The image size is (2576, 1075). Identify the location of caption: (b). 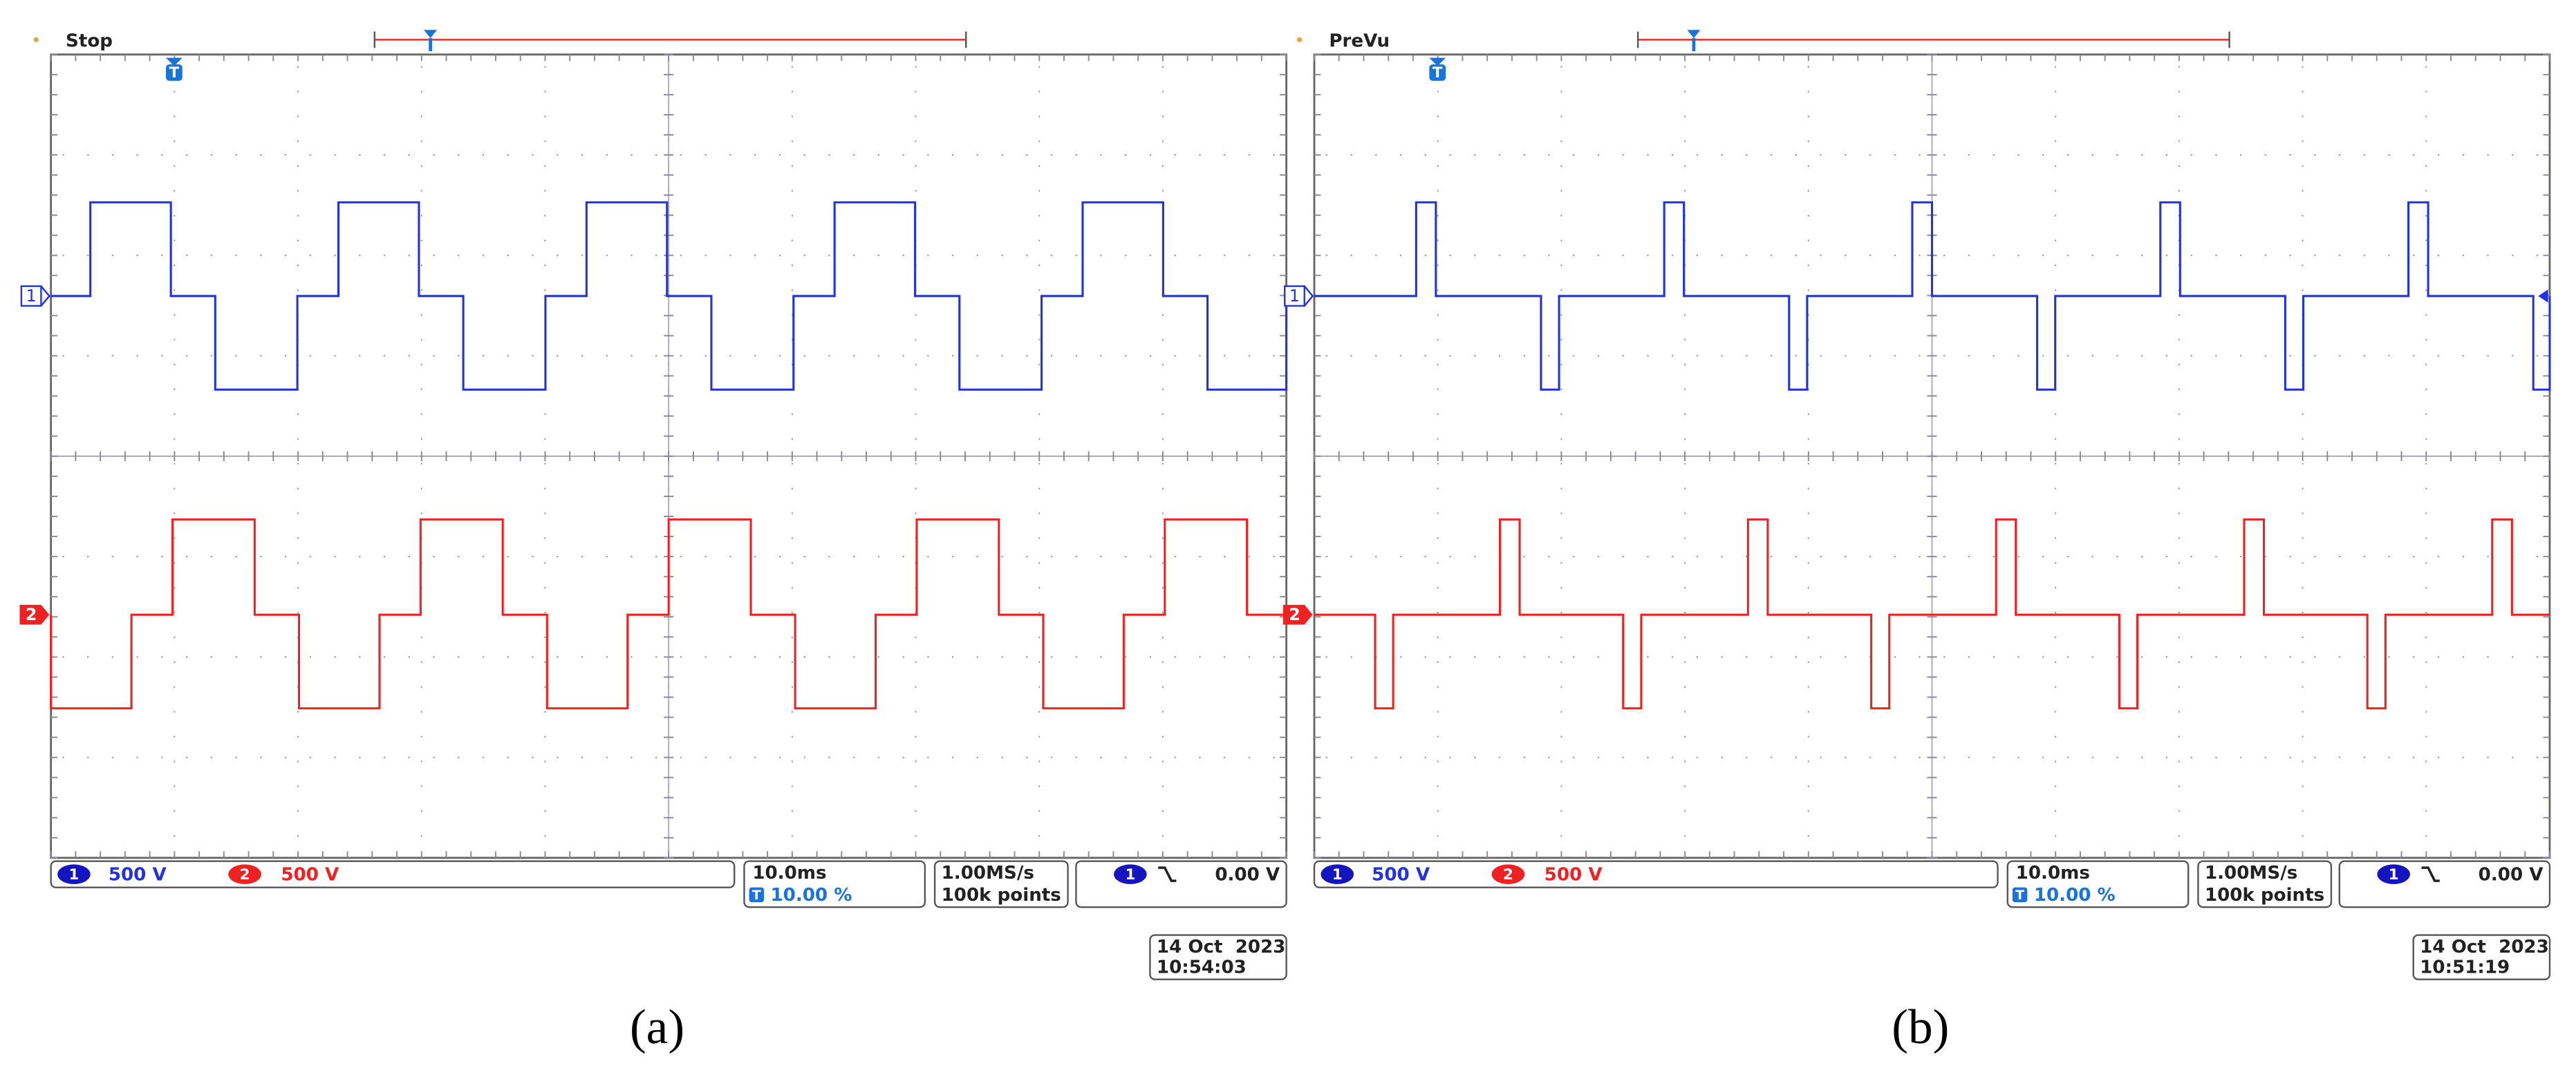
(1920, 1027).